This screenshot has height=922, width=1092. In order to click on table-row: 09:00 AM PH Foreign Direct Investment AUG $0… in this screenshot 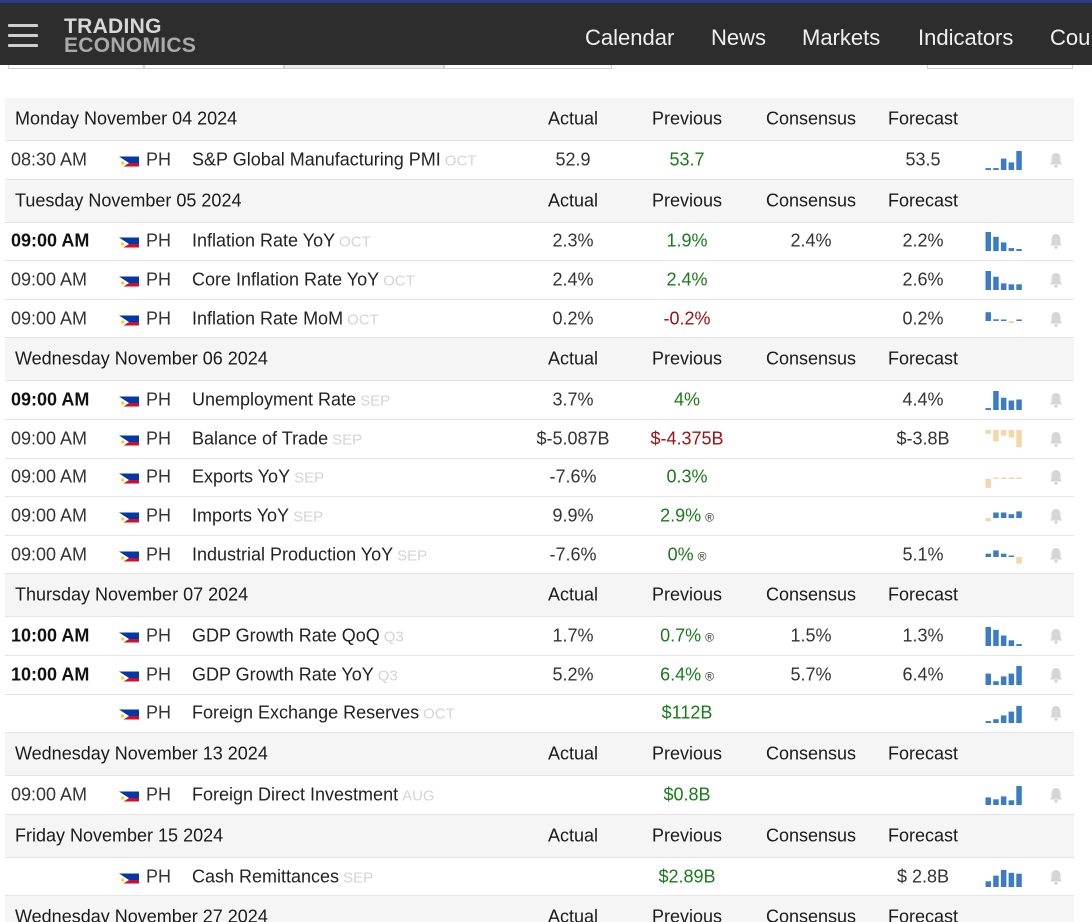, I will do `click(539, 795)`.